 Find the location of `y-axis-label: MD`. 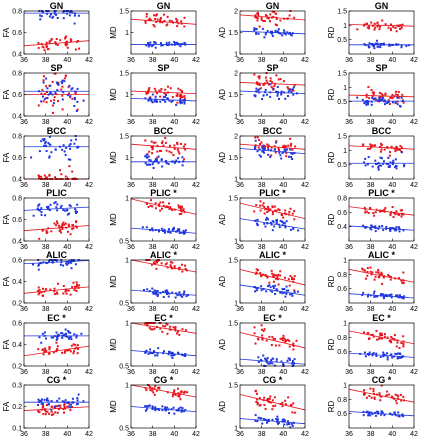

y-axis-label: MD is located at coordinates (113, 32).